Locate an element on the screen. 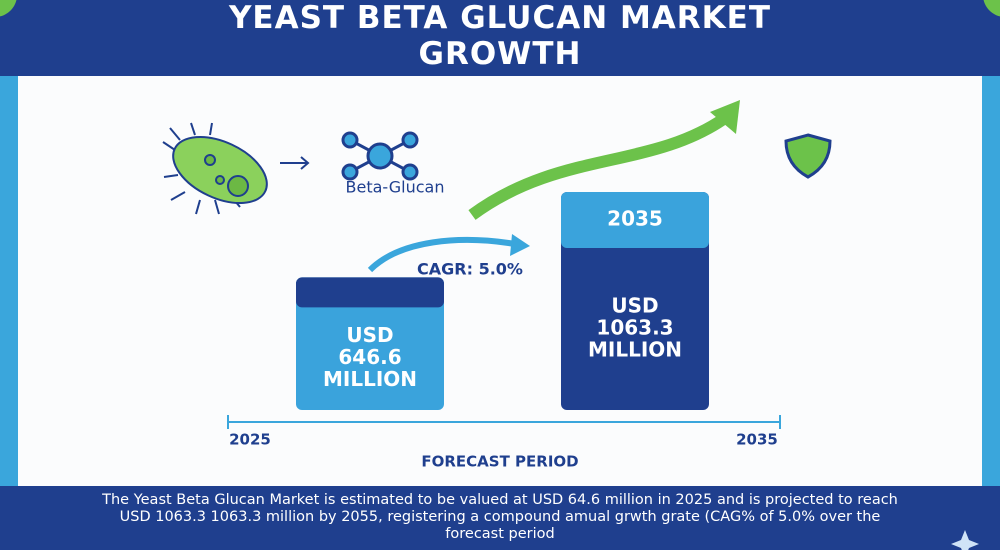  arrow is located at coordinates (295, 163).